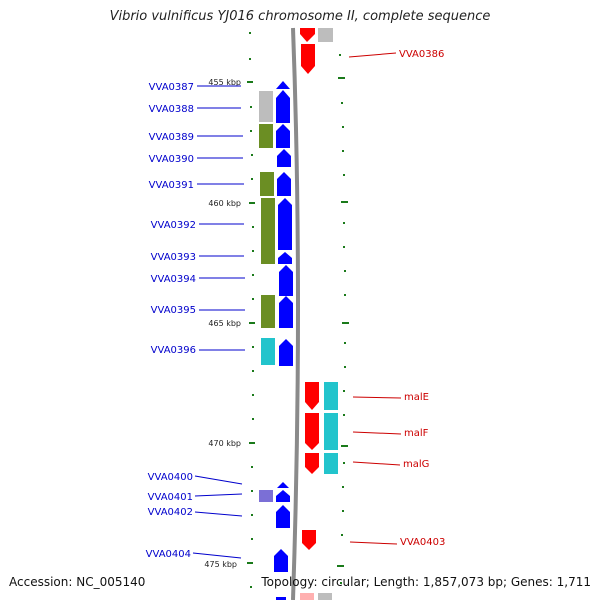  What do you see at coordinates (295, 313) in the screenshot?
I see `chromosome-backbone` at bounding box center [295, 313].